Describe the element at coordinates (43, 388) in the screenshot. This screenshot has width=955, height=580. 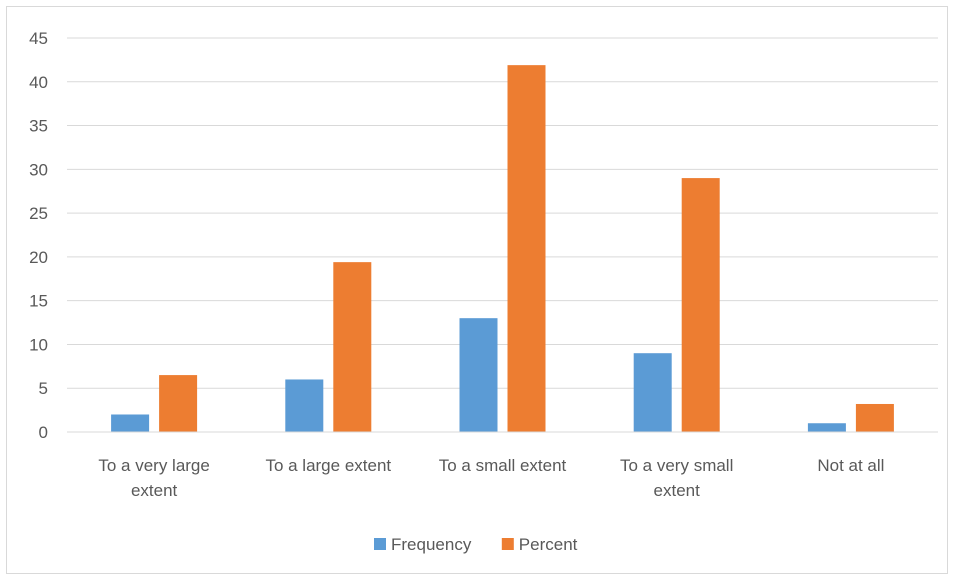
I see `y-tick-label: 5` at that location.